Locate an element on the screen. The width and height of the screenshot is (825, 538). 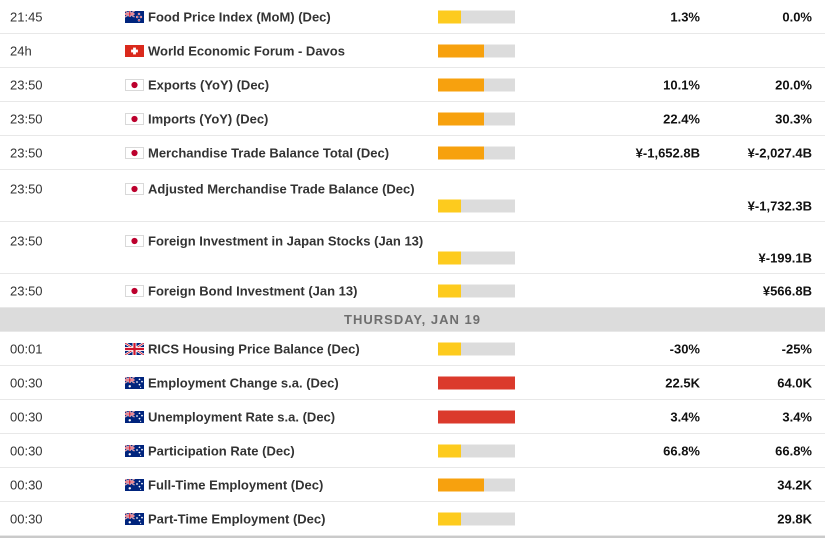
calendar-row: 00:30 Participation Rate (Dec) 66.8% 66.8% is located at coordinates (412, 451).